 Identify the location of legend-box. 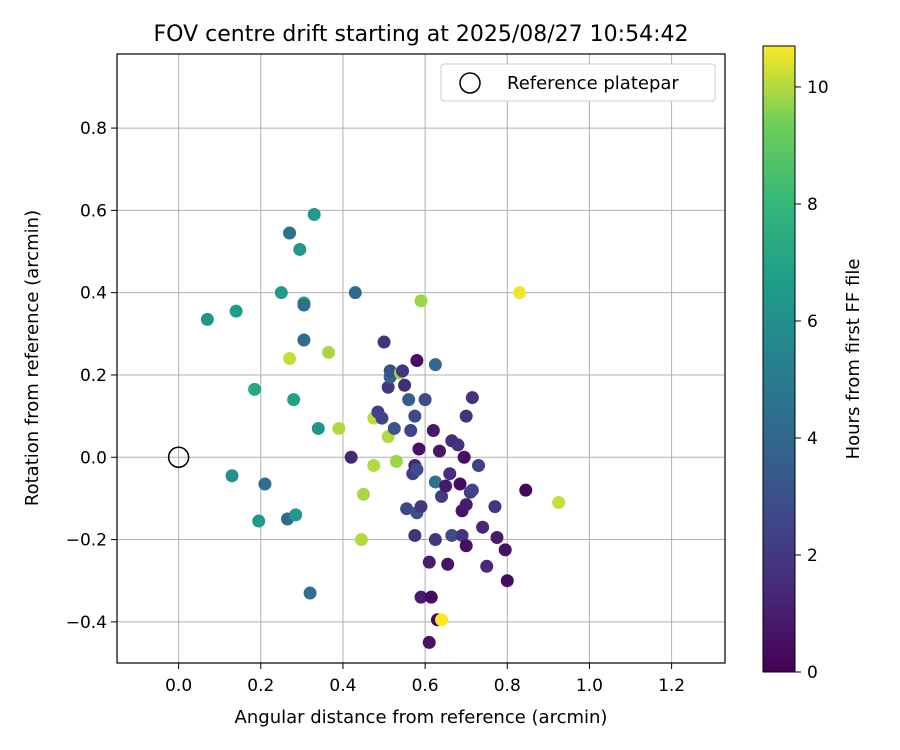
(578, 82).